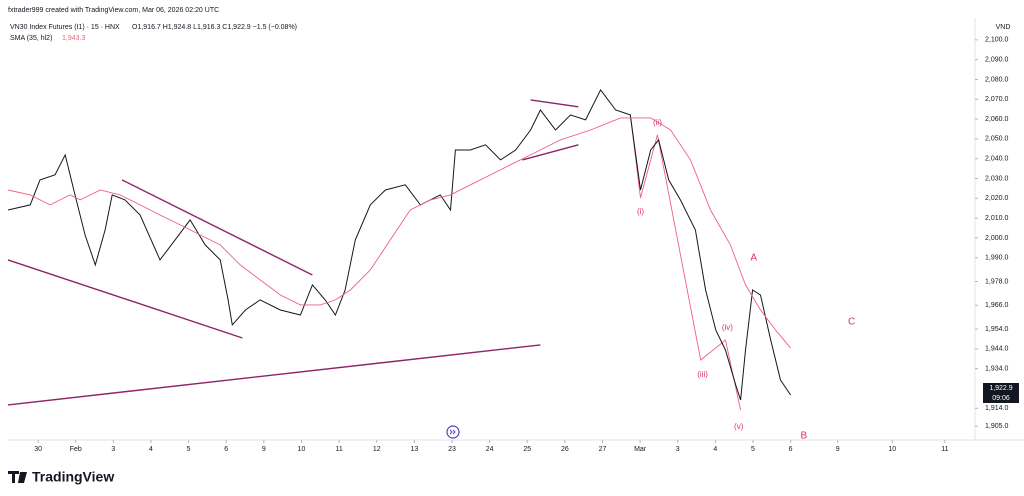  Describe the element at coordinates (565, 449) in the screenshot. I see `x-tick-label: 26` at that location.